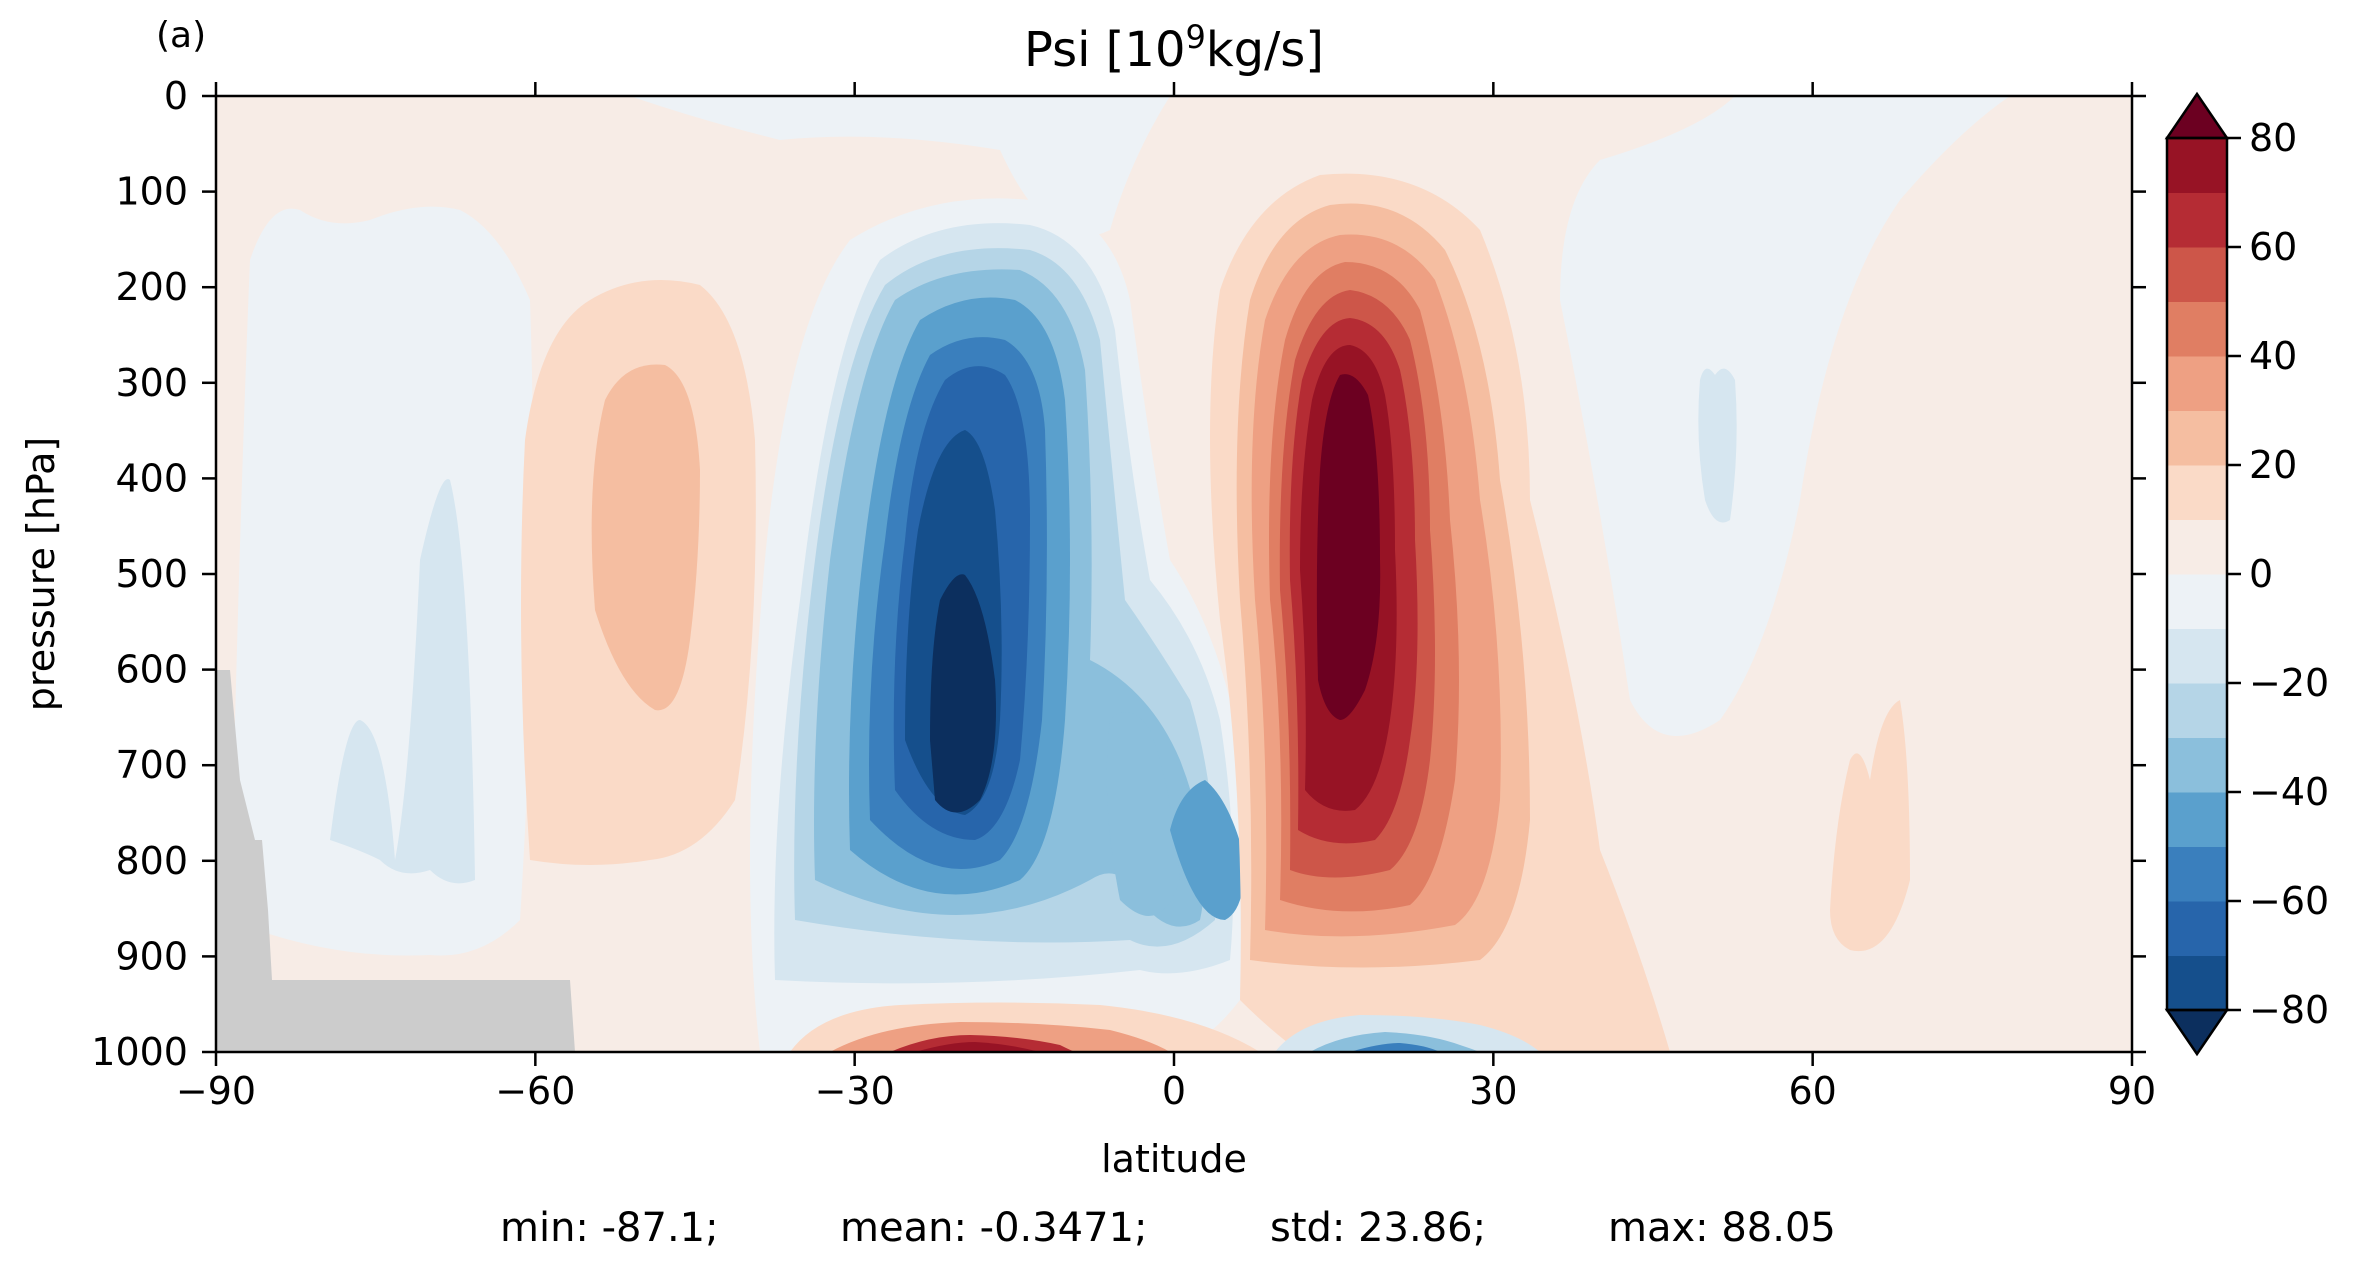 The height and width of the screenshot is (1263, 2362). What do you see at coordinates (535, 1091) in the screenshot?
I see `x-tick-label: −60` at bounding box center [535, 1091].